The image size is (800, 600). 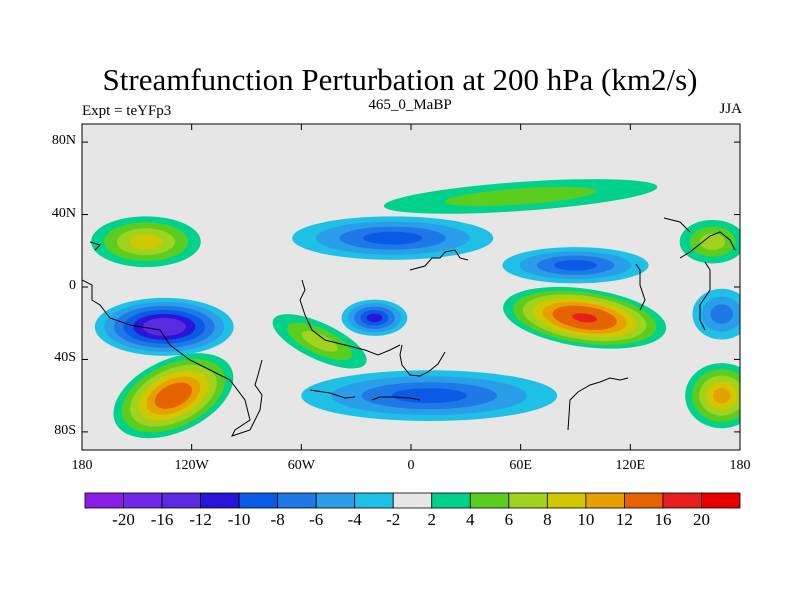 I want to click on x-tick-label: 120E, so click(x=630, y=465).